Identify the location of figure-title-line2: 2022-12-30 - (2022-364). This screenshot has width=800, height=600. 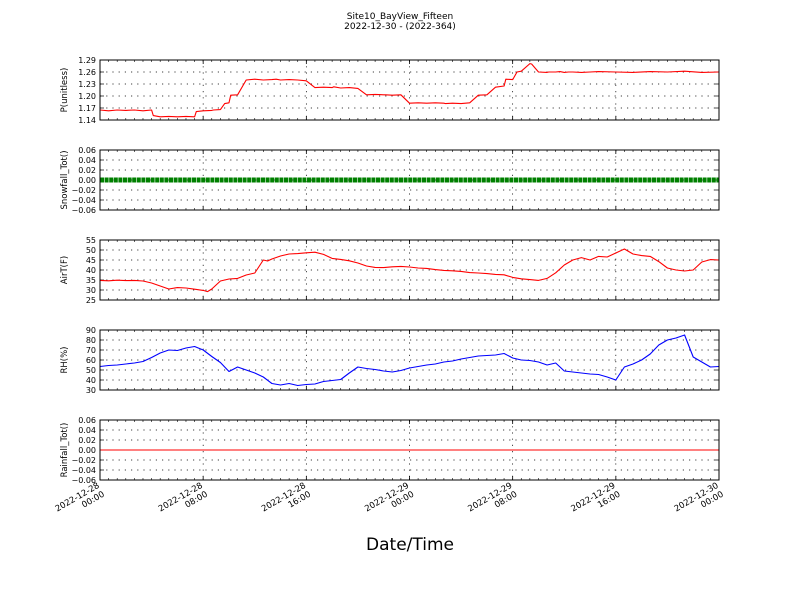
(400, 27).